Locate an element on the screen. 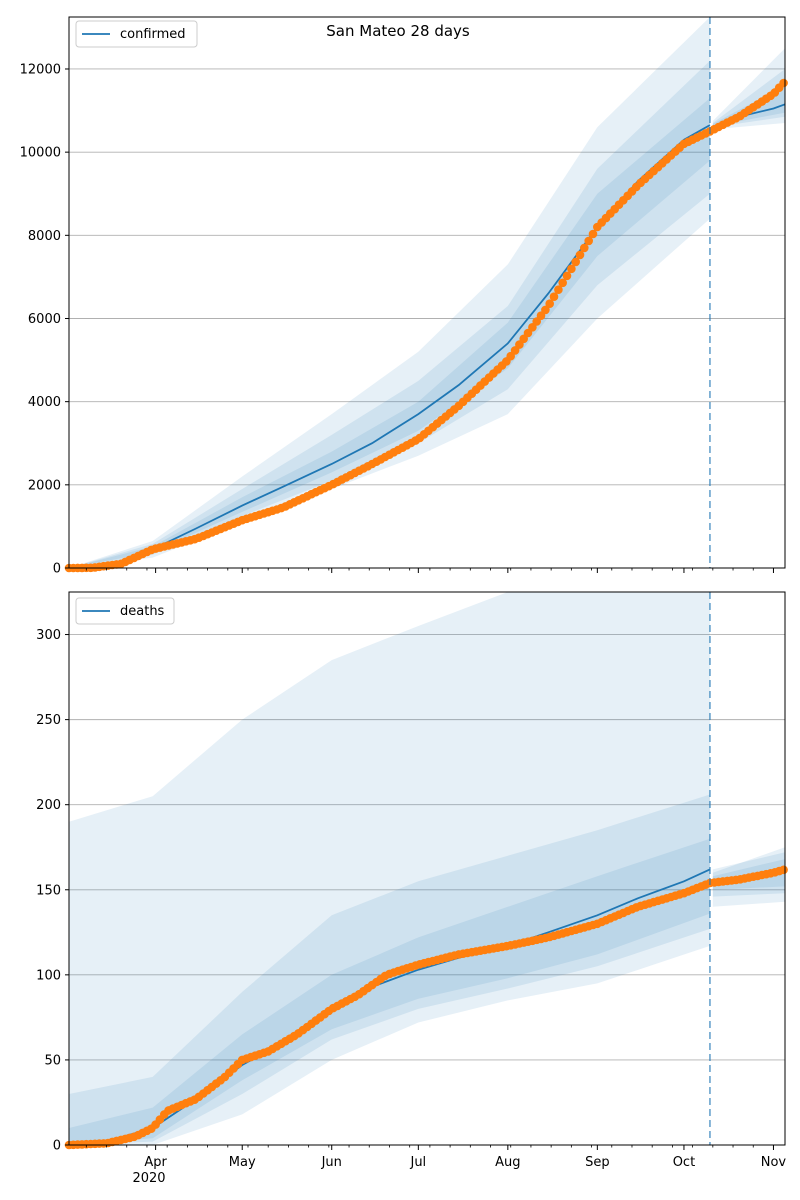 This screenshot has height=1200, width=800. legend-label-confirmed: confirmed is located at coordinates (153, 34).